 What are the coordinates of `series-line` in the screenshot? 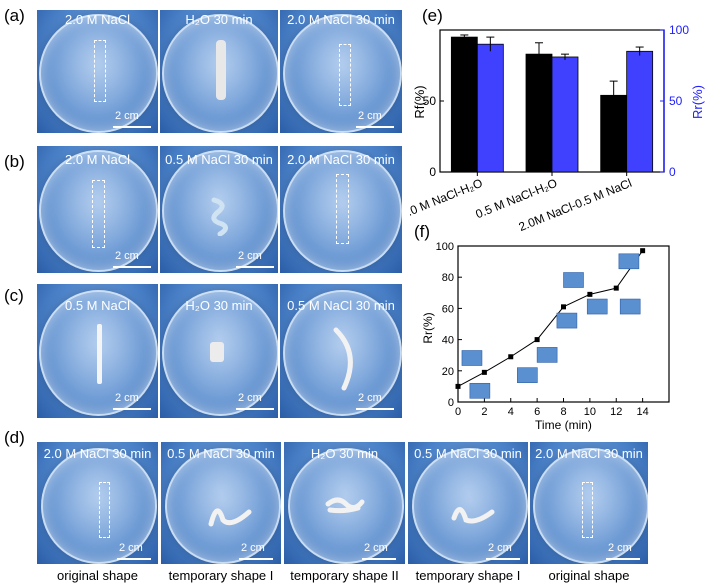 It's located at (550, 318).